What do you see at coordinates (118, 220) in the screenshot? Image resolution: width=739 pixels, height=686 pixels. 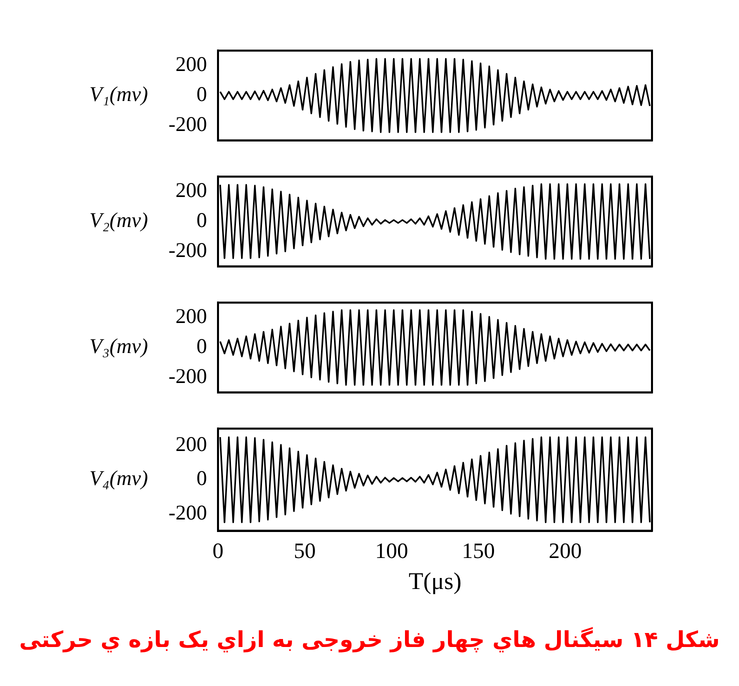 I see `y-axis-title: V₂(mv)` at bounding box center [118, 220].